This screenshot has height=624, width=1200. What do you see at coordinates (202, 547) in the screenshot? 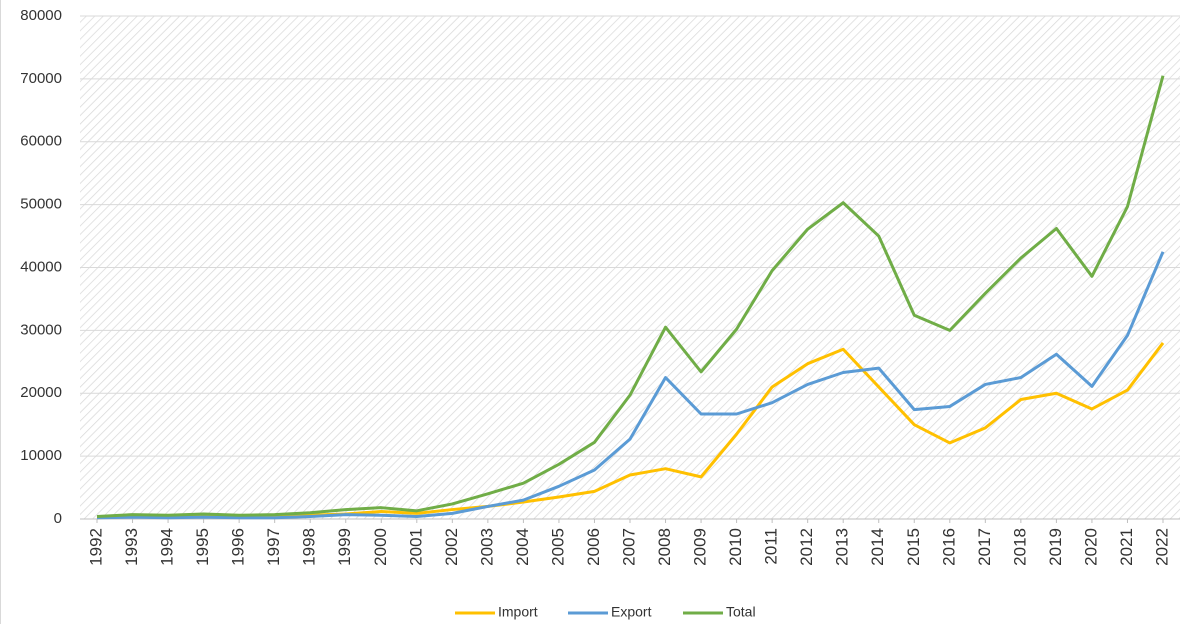
I see `x-tick-label: 1995` at bounding box center [202, 547].